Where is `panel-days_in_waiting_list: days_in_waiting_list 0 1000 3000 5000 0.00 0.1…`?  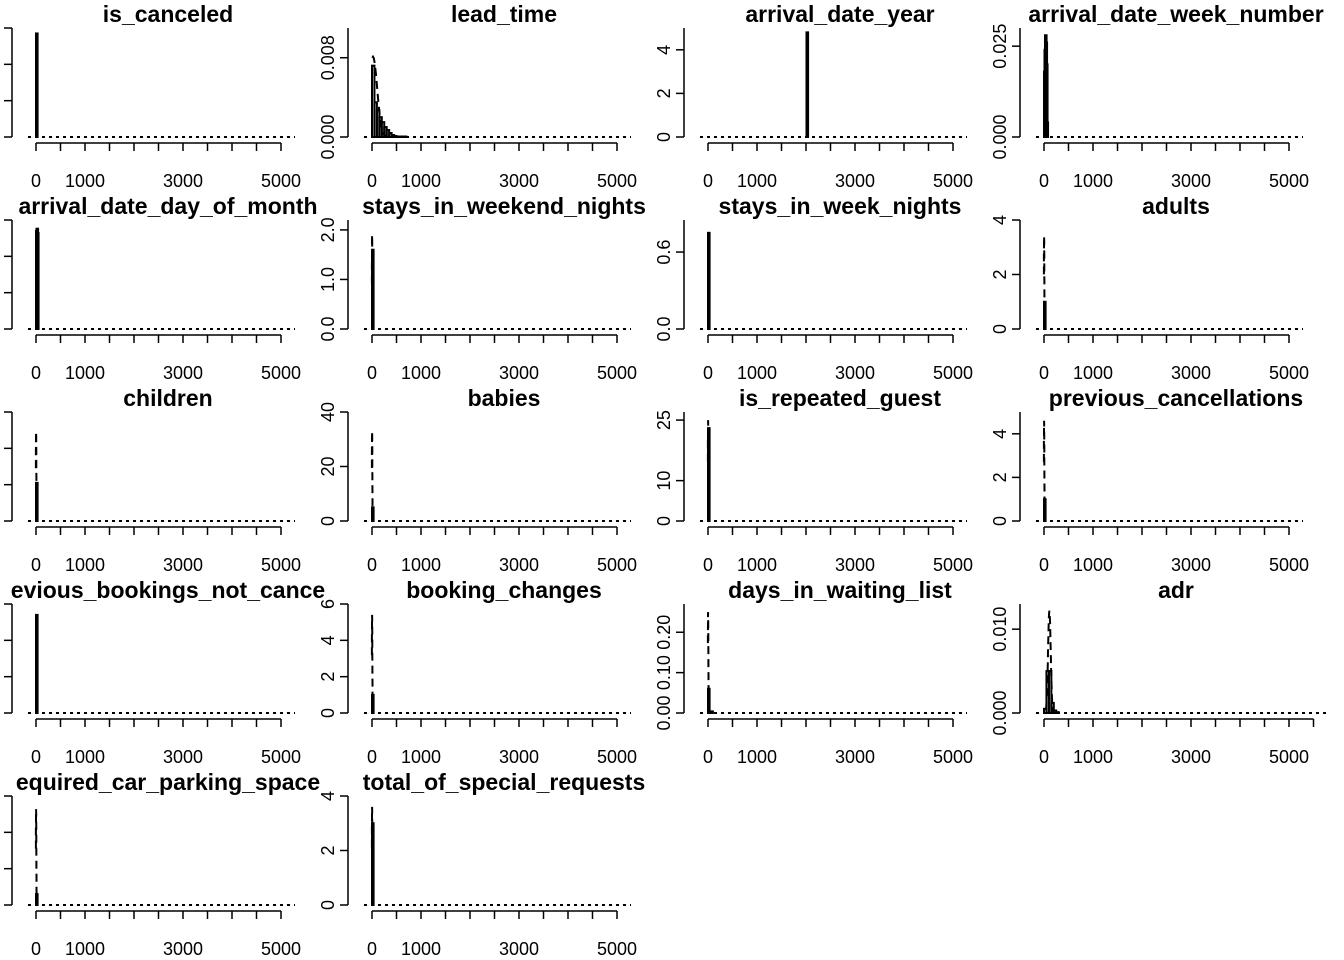
panel-days_in_waiting_list: days_in_waiting_list 0 1000 3000 5000 0.00 0.1… is located at coordinates (813, 672).